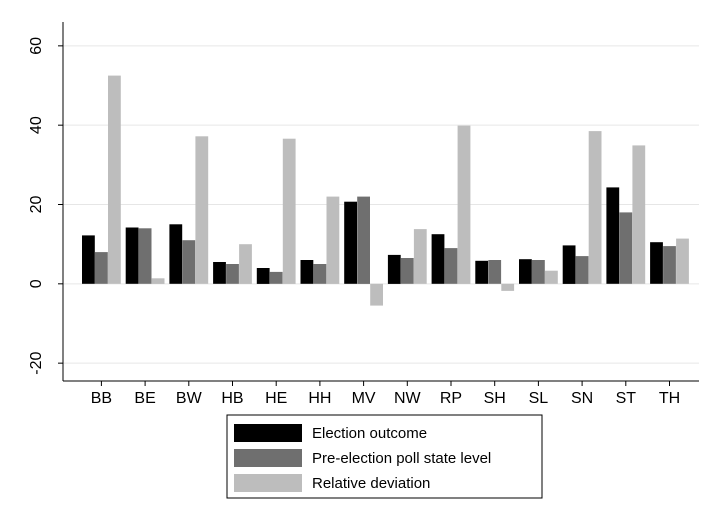 The height and width of the screenshot is (519, 701). What do you see at coordinates (364, 398) in the screenshot?
I see `x-tick-label: MV` at bounding box center [364, 398].